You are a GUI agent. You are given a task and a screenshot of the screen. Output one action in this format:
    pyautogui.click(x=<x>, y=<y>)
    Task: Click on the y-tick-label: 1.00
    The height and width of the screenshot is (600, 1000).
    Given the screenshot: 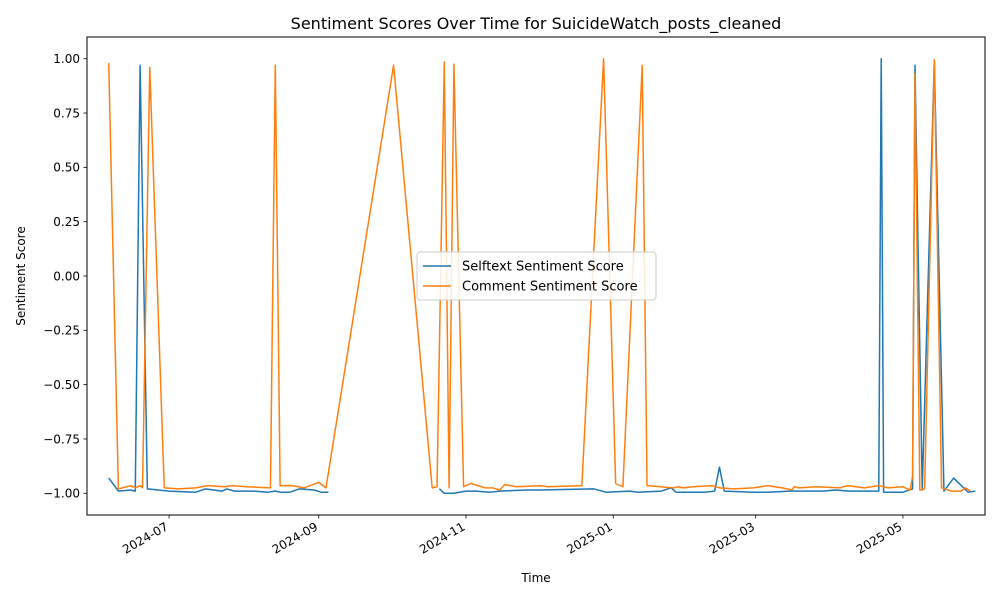 What is the action you would take?
    pyautogui.click(x=66, y=59)
    